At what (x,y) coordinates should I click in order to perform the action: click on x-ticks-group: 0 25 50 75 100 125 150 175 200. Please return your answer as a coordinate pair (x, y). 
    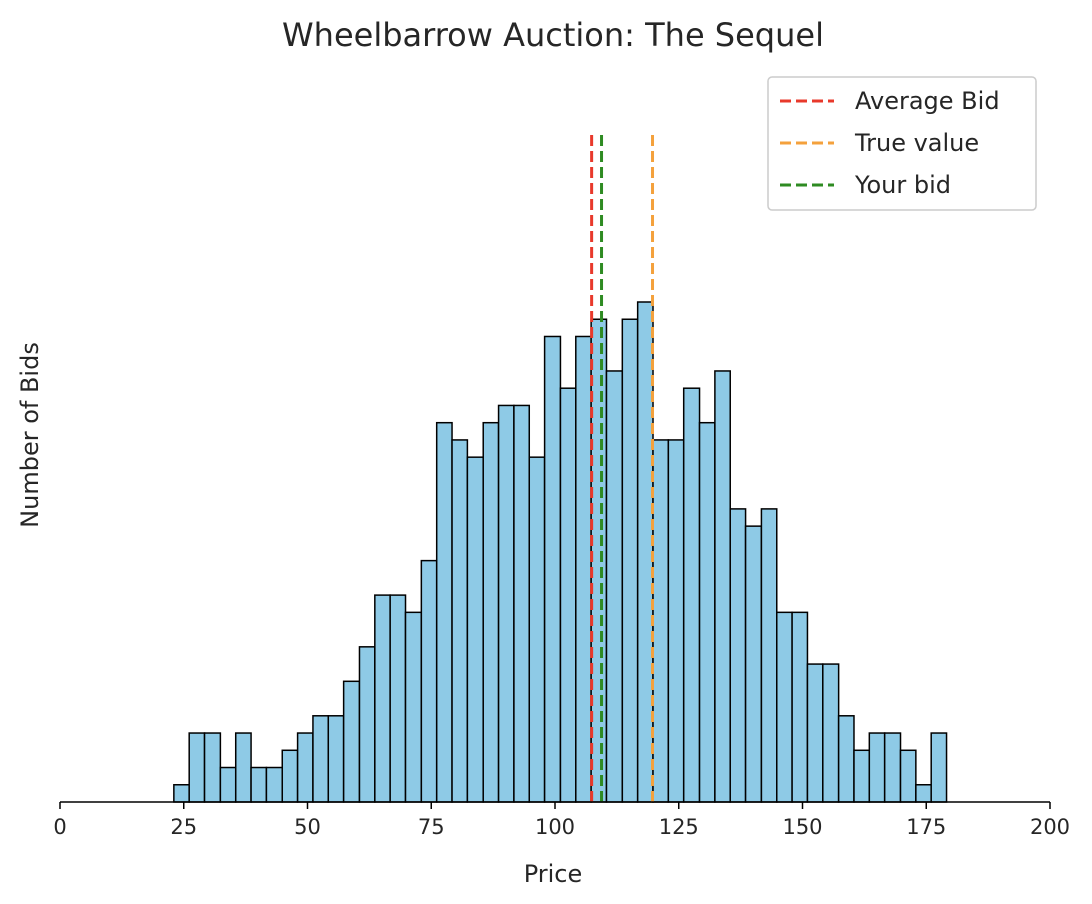
    Looking at the image, I should click on (561, 820).